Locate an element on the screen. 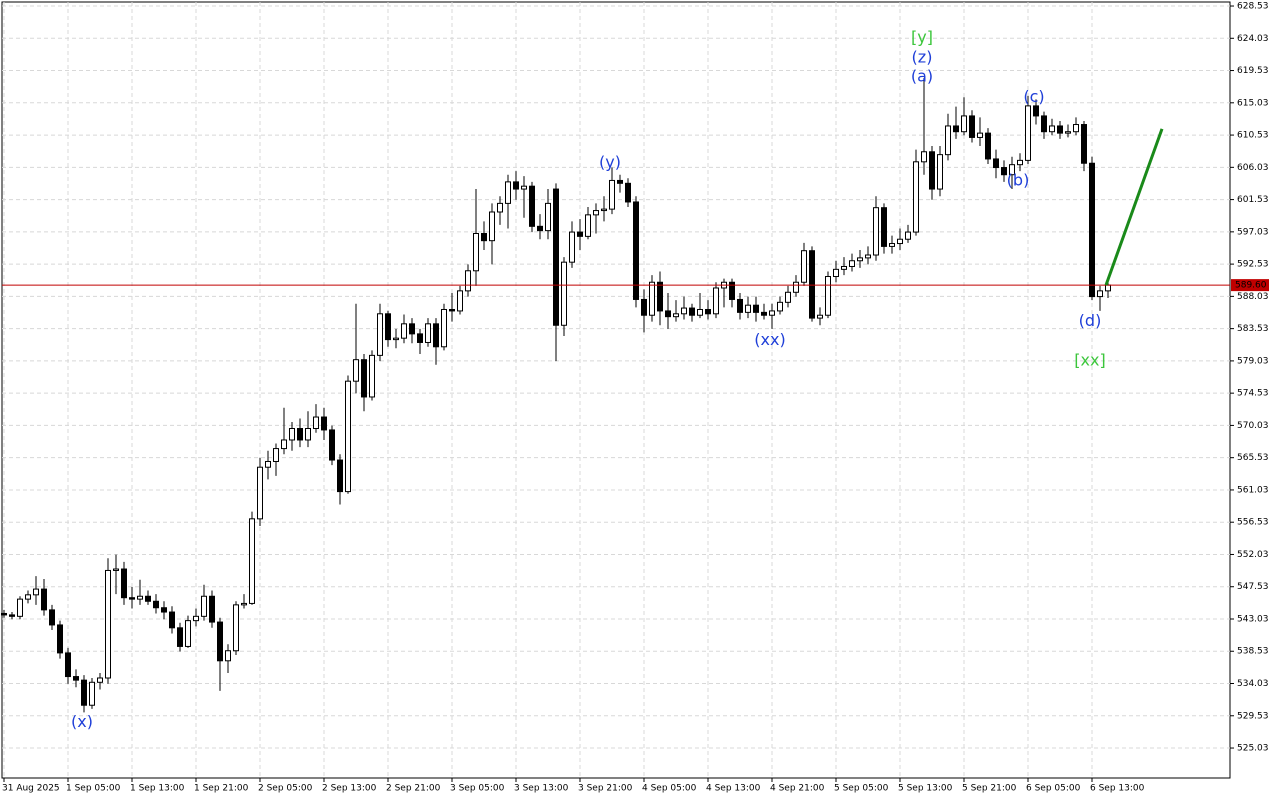  y-tick-label: 579.03 is located at coordinates (1253, 361).